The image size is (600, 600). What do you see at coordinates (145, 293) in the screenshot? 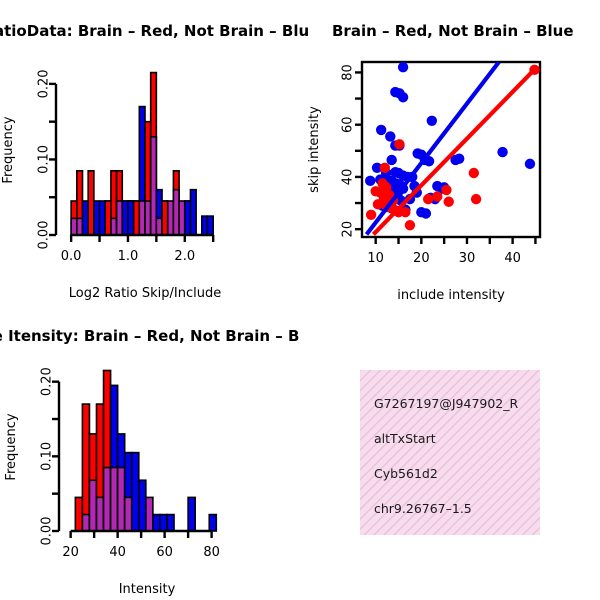
I see `x-axis-label: Log2 Ratio Skip/Include` at bounding box center [145, 293].